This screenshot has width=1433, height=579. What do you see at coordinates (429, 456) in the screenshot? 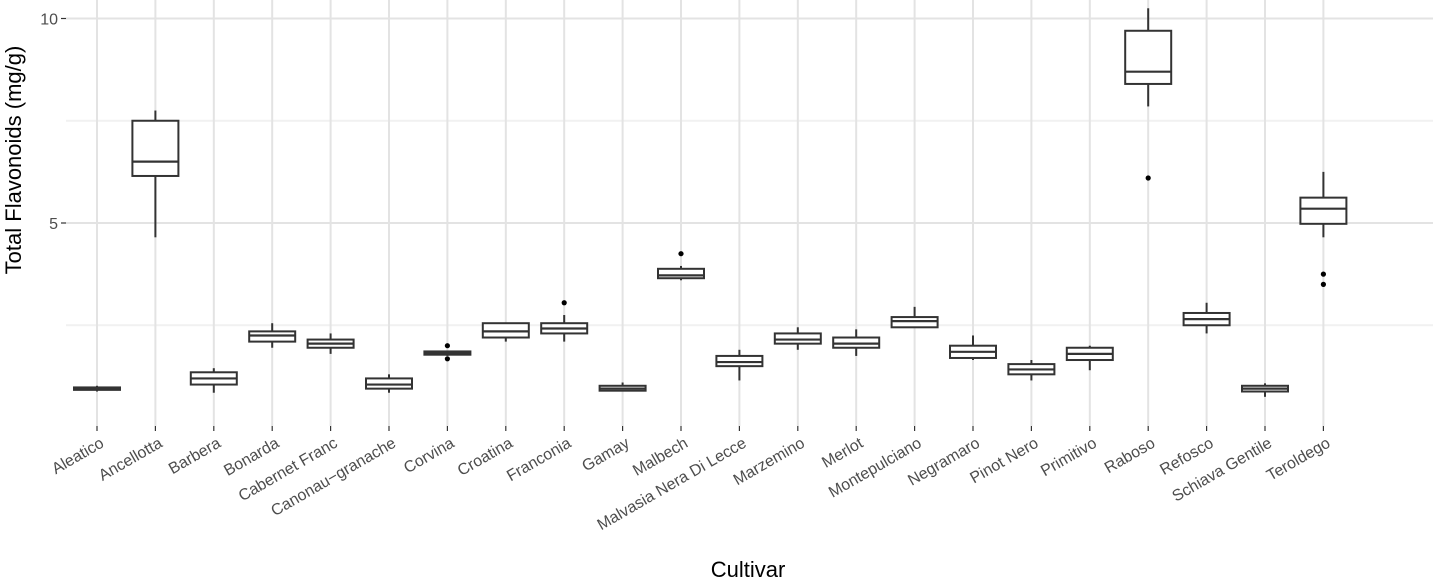
I see `x-tick-label: Corvina` at bounding box center [429, 456].